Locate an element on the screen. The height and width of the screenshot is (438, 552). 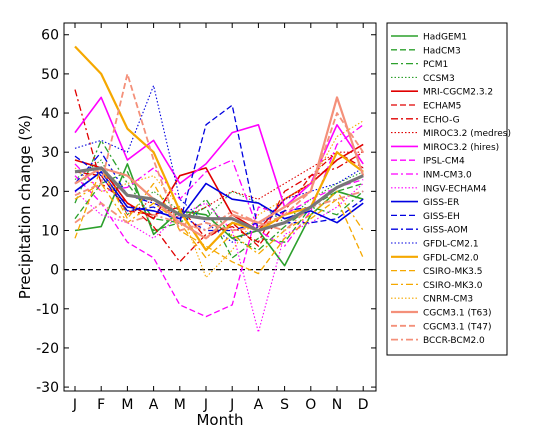
legend-label-13: GISS-EH is located at coordinates (441, 217).